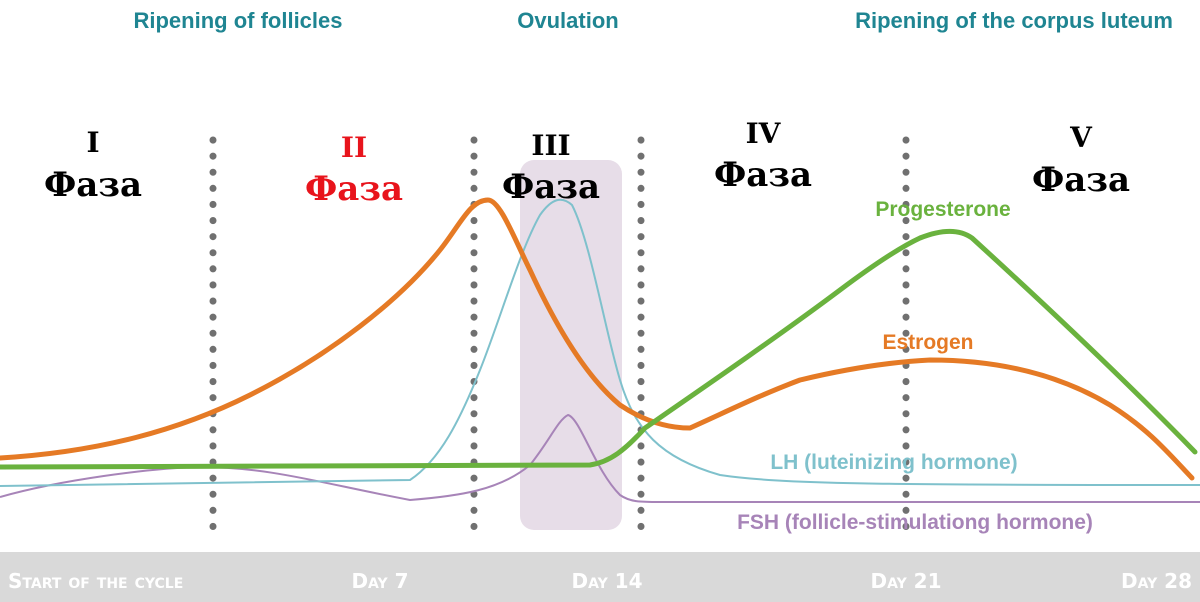 This screenshot has width=1200, height=602. I want to click on x-tick-day-7: Day 7, so click(379, 581).